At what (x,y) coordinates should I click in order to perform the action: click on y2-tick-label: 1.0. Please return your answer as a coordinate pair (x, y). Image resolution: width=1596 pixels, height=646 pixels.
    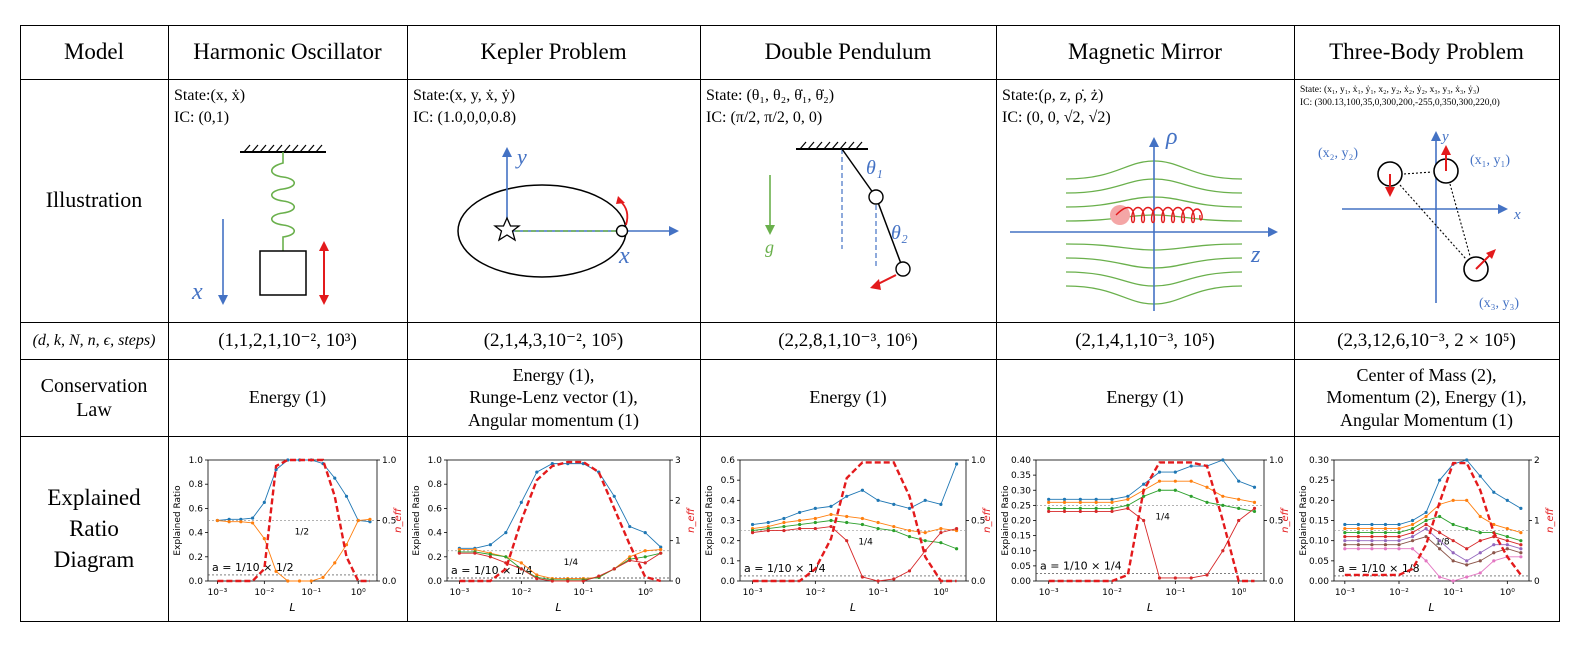
    Looking at the image, I should click on (1276, 461).